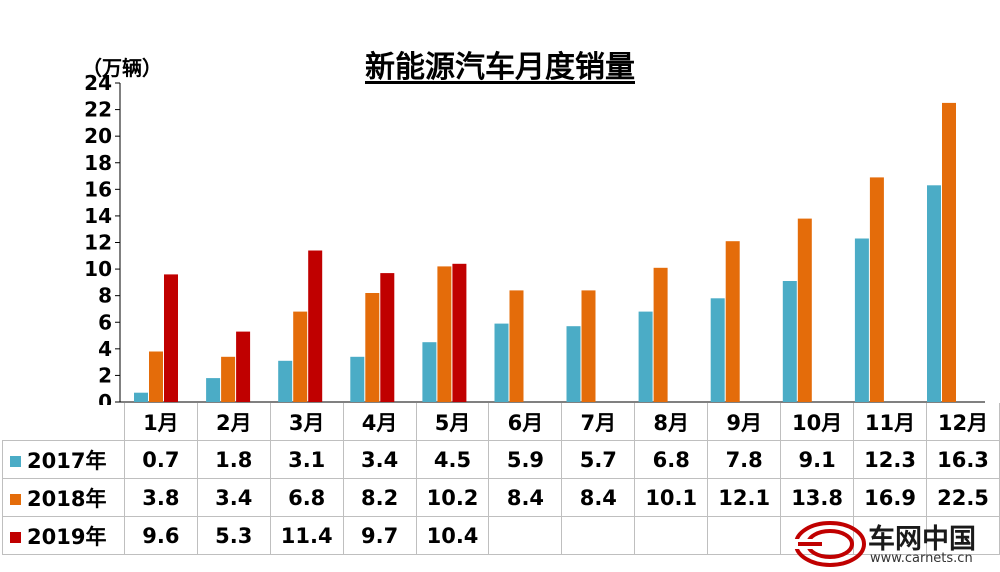 Image resolution: width=1000 pixels, height=572 pixels. Describe the element at coordinates (160, 422) in the screenshot. I see `x-tick-label-1月: 1月` at that location.